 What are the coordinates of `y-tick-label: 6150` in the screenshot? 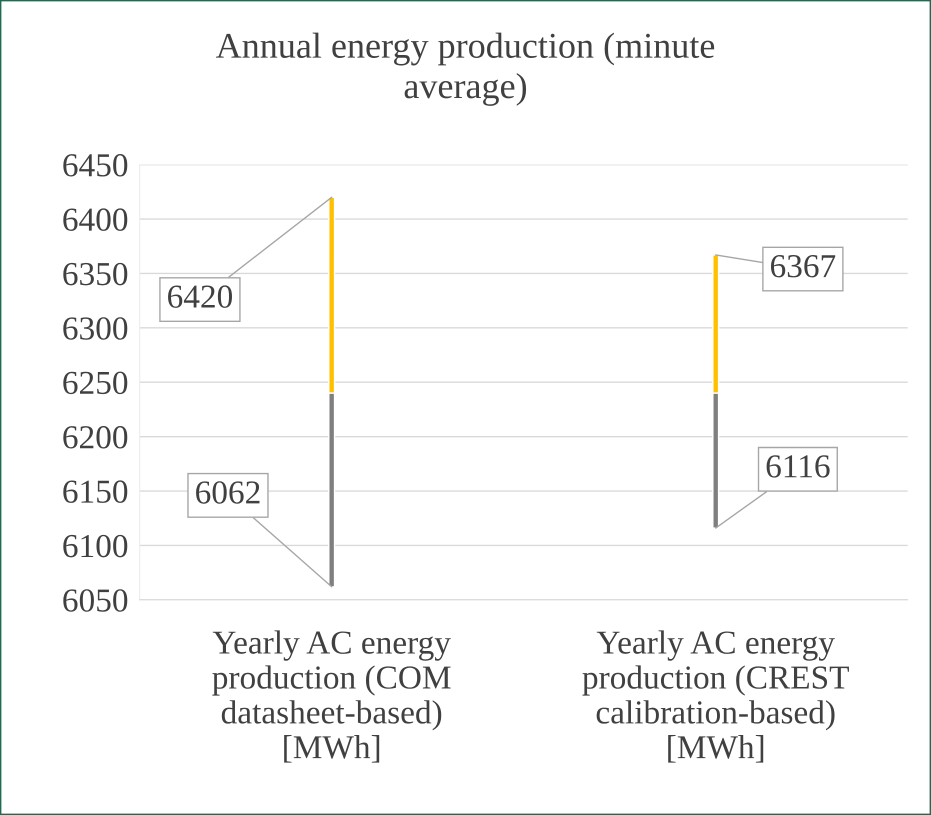 It's located at (95, 491).